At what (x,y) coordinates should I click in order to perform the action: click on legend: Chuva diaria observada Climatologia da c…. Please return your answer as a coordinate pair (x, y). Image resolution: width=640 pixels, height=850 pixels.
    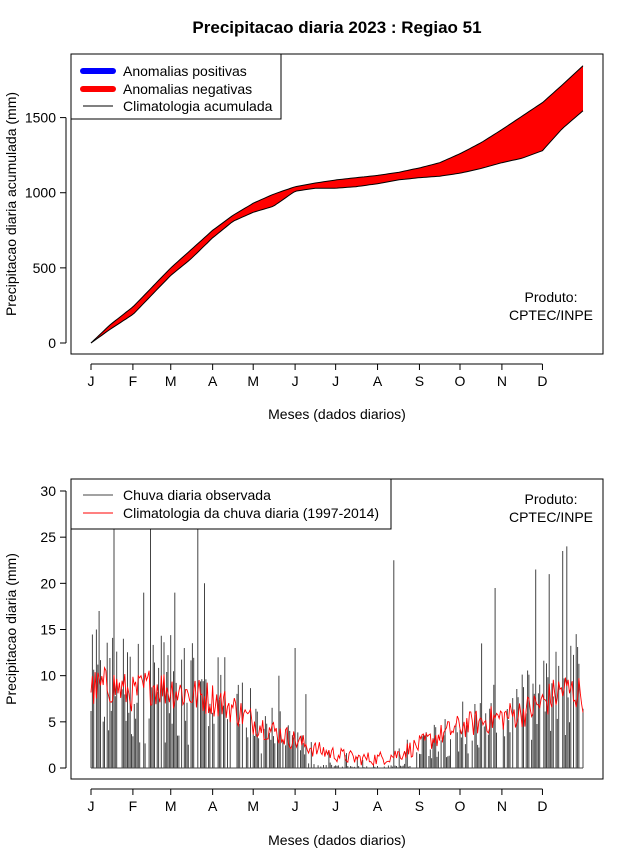
    Looking at the image, I should click on (231, 504).